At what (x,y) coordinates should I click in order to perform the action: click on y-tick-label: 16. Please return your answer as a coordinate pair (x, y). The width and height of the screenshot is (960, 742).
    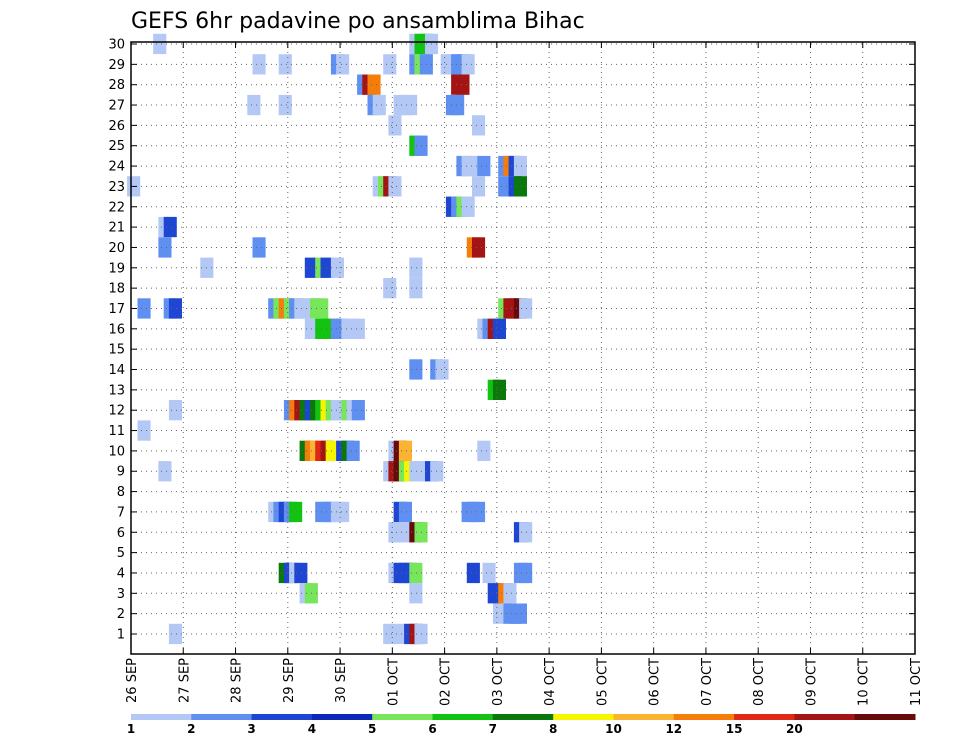
    Looking at the image, I should click on (116, 329).